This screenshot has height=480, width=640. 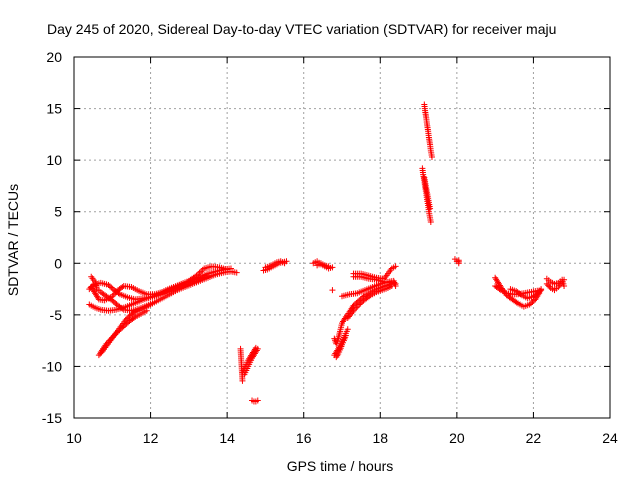 What do you see at coordinates (534, 438) in the screenshot?
I see `x-tick-label: 22` at bounding box center [534, 438].